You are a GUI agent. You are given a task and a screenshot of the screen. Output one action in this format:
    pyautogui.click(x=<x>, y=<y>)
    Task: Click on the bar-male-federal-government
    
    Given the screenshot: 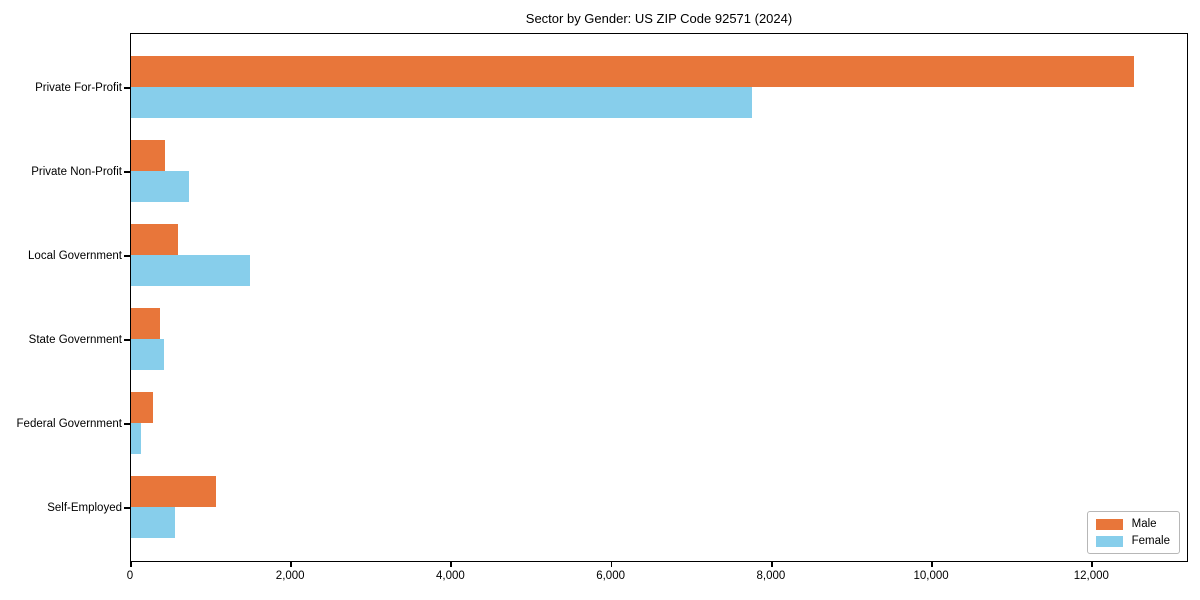 What is the action you would take?
    pyautogui.click(x=142, y=408)
    